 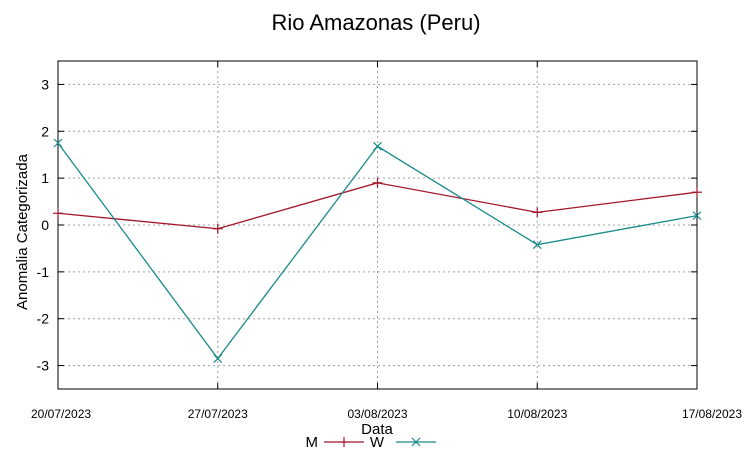 What do you see at coordinates (377, 442) in the screenshot?
I see `legend-label: W` at bounding box center [377, 442].